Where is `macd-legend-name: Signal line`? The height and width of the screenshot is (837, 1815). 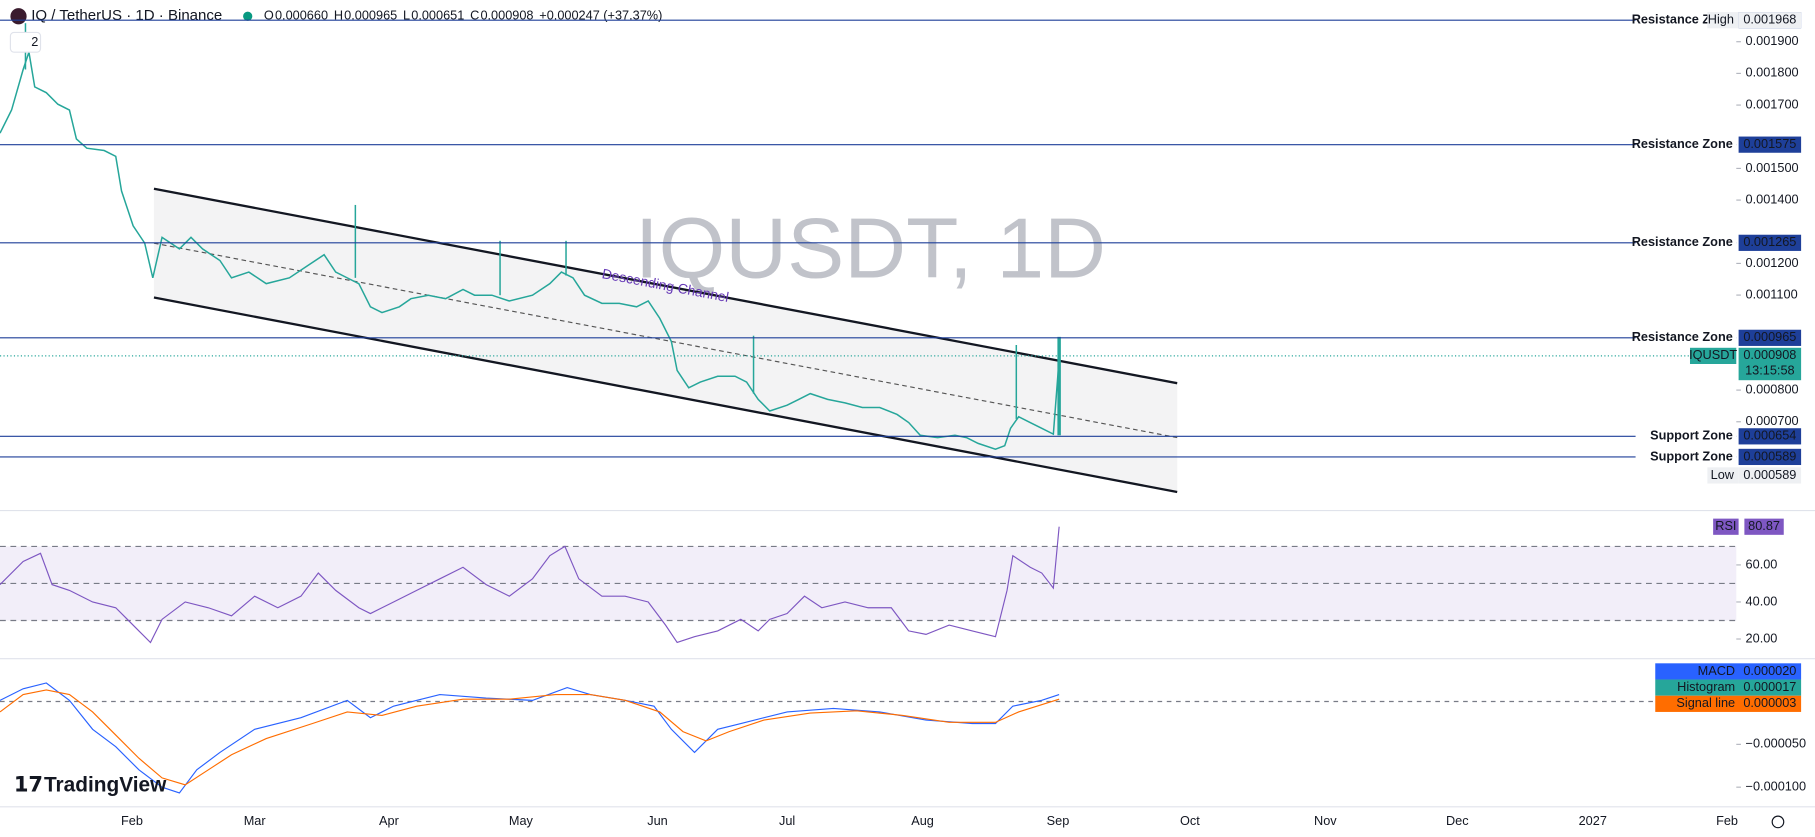
macd-legend-name: Signal line is located at coordinates (1705, 702).